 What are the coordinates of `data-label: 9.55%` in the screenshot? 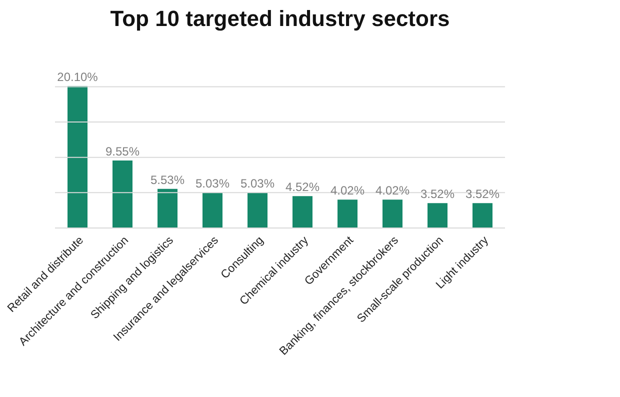 It's located at (122, 151).